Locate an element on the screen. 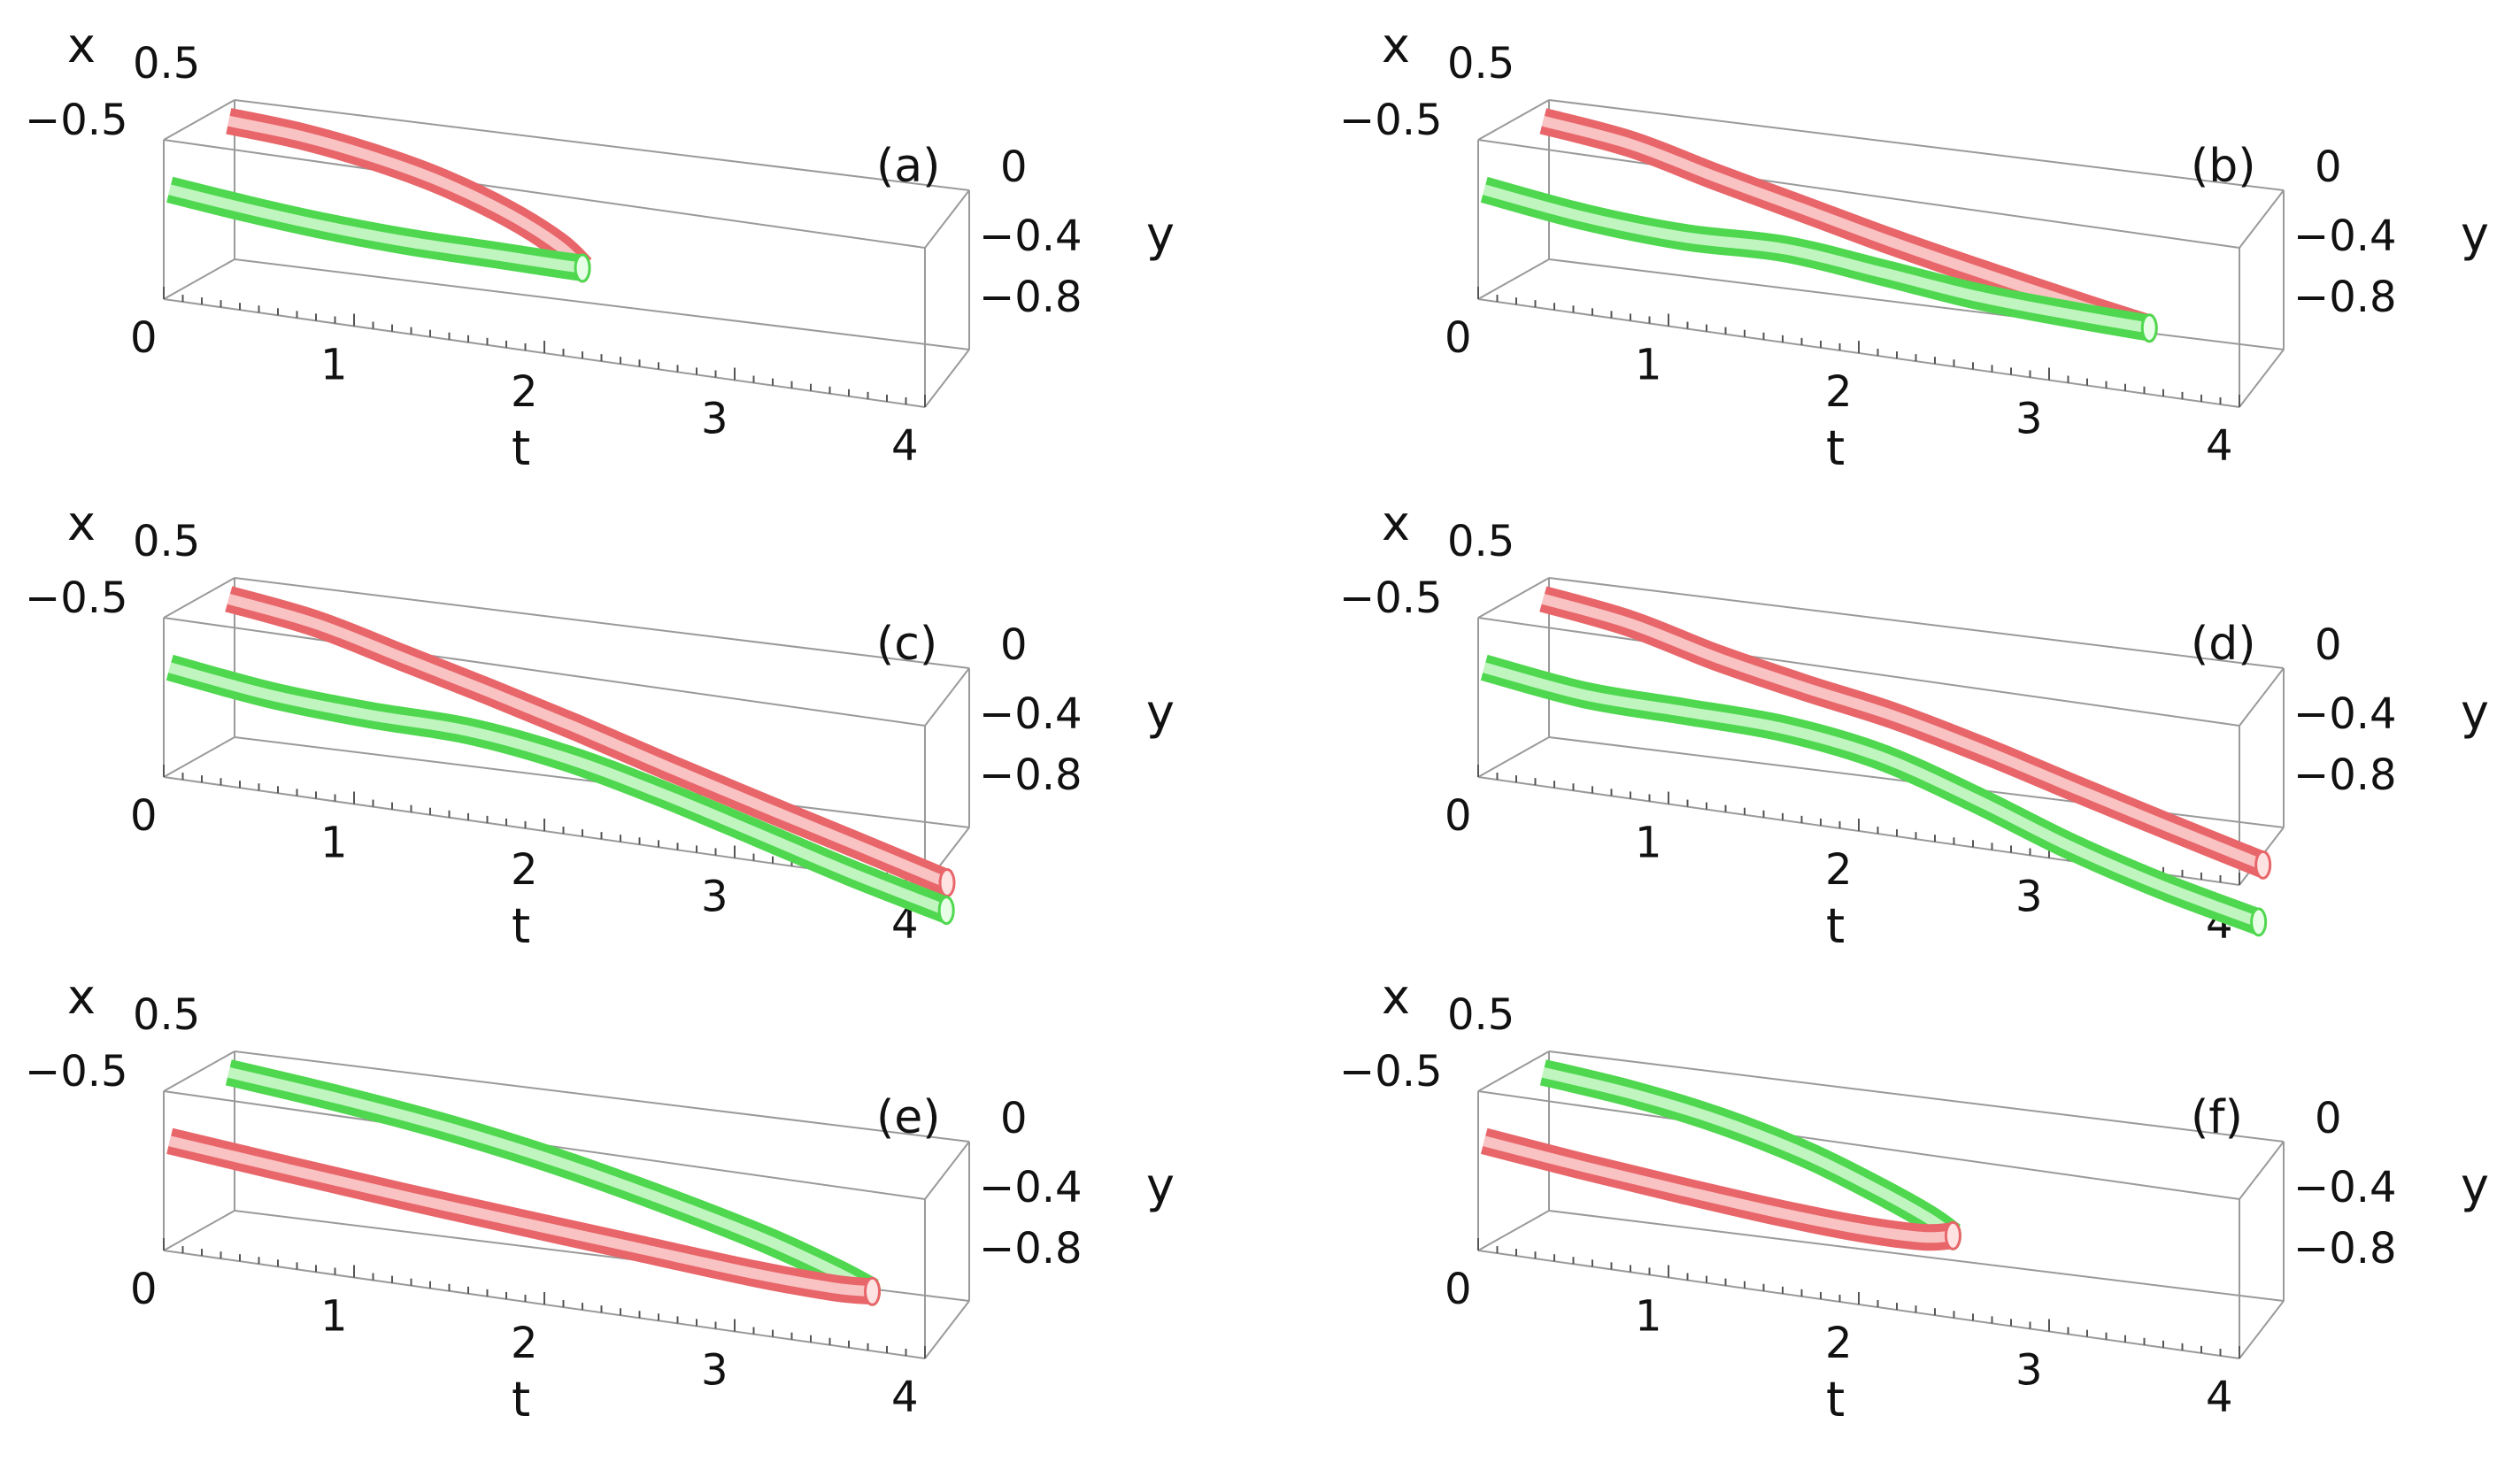 The width and height of the screenshot is (2520, 1462). panel-label: (b) is located at coordinates (2223, 166).